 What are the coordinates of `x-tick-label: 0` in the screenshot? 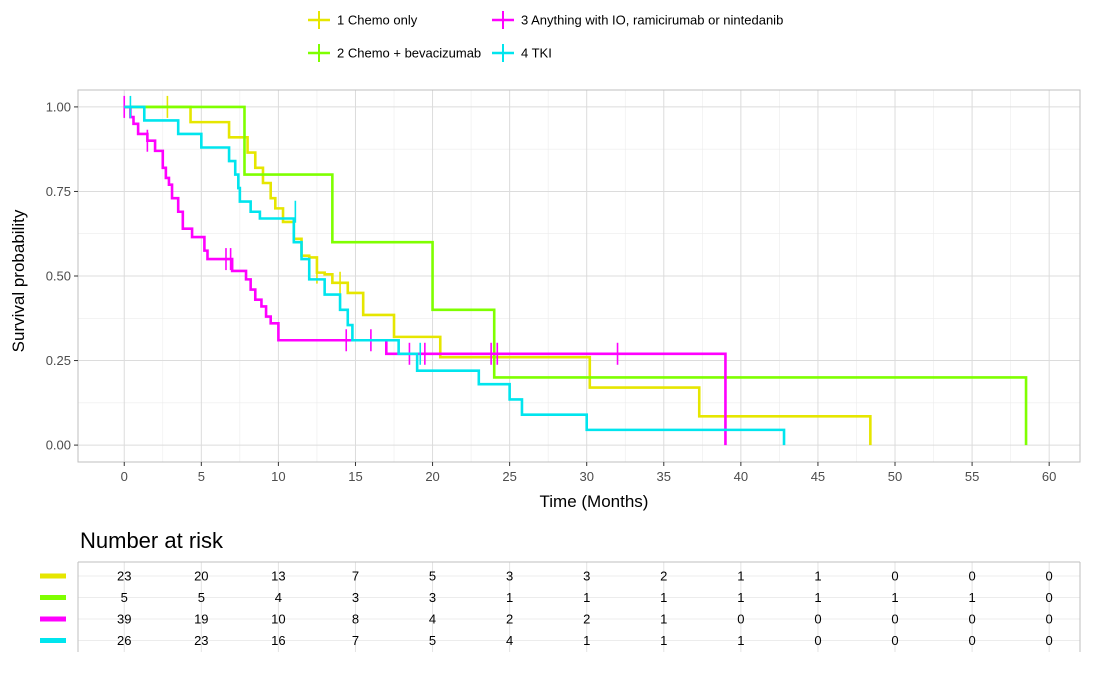 It's located at (124, 476).